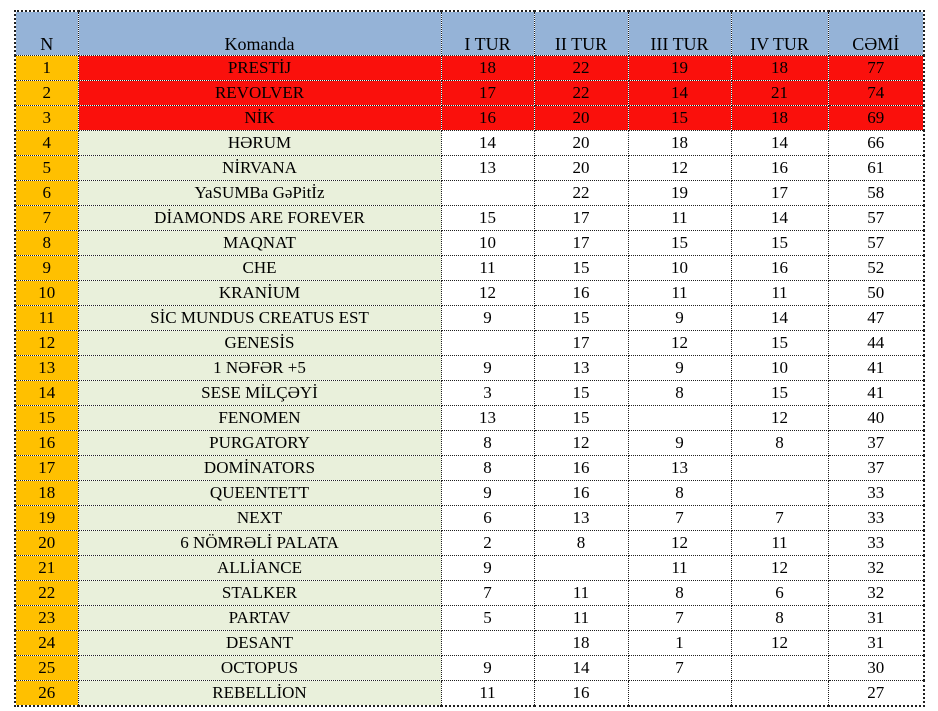 This screenshot has height=711, width=938. I want to click on col-header-tur1: I TUR, so click(487, 33).